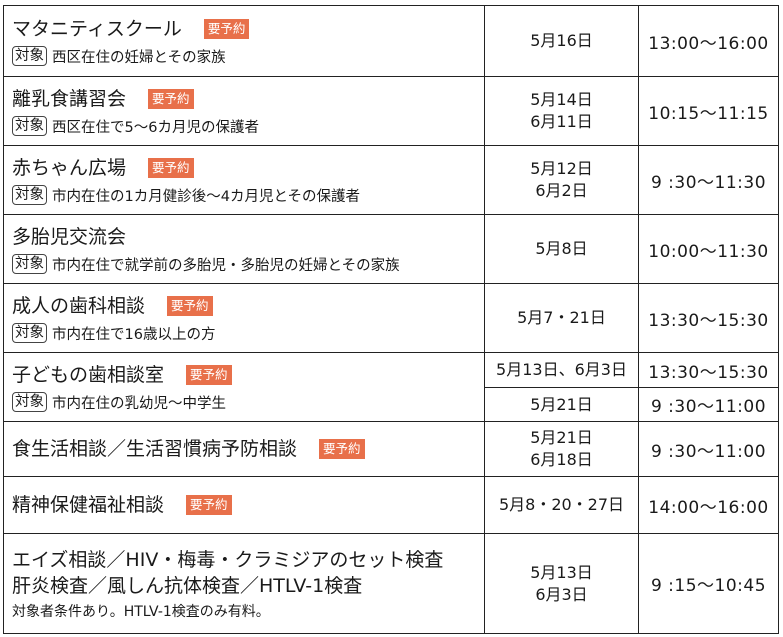  I want to click on event-cell: 多胎児交流会 対象 市内在住で就学前の多胎児・多胎児の妊婦とその家族, so click(244, 249).